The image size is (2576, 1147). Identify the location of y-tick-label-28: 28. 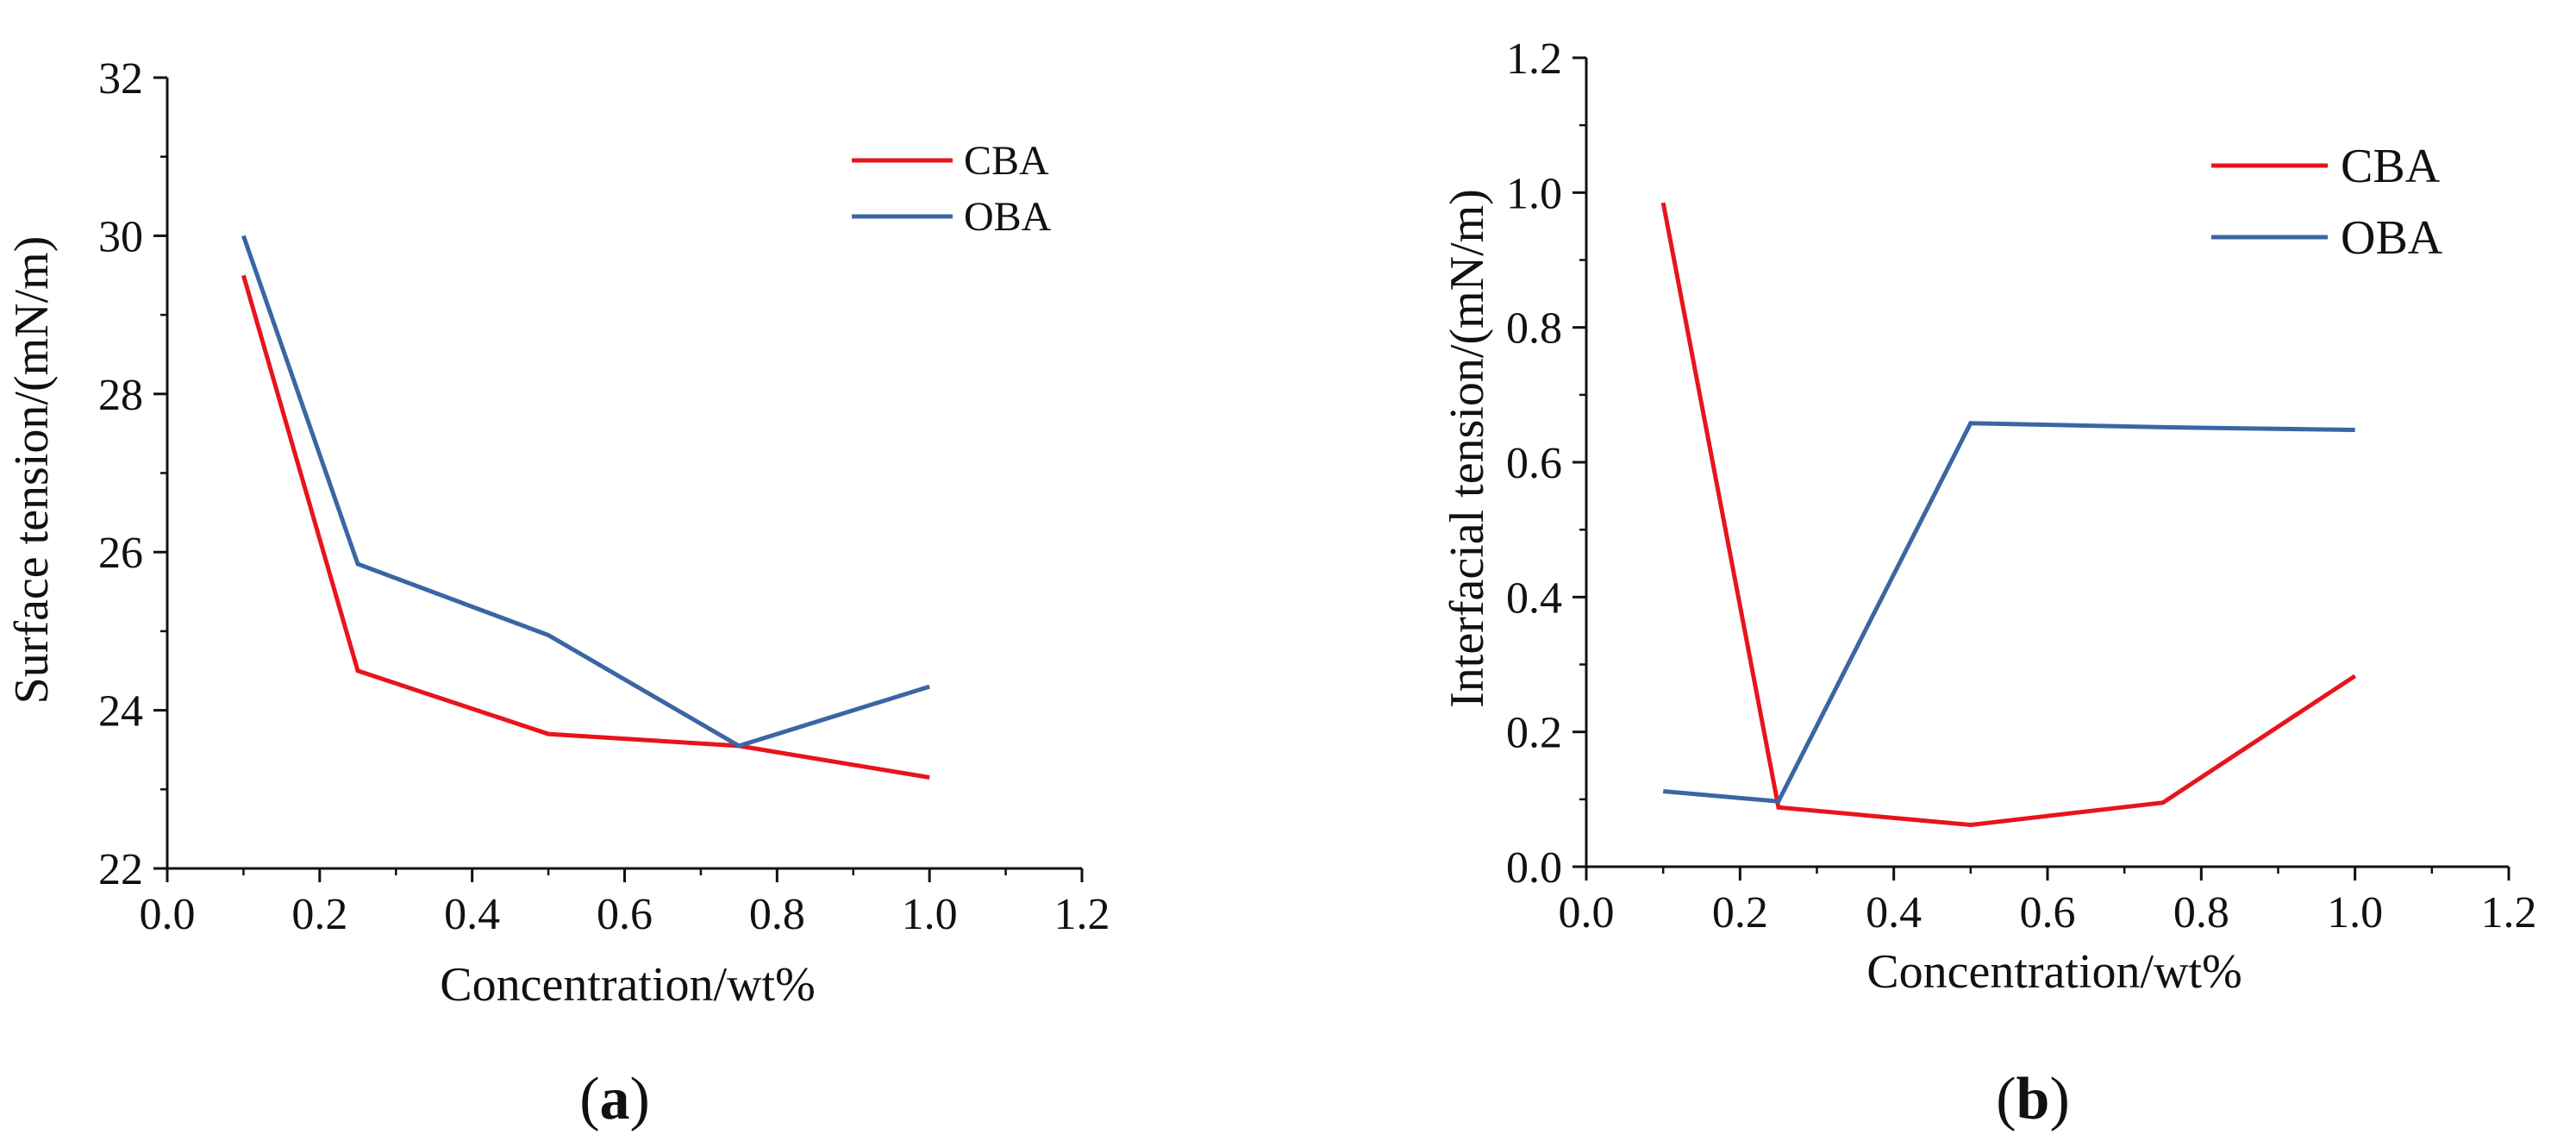
(121, 395).